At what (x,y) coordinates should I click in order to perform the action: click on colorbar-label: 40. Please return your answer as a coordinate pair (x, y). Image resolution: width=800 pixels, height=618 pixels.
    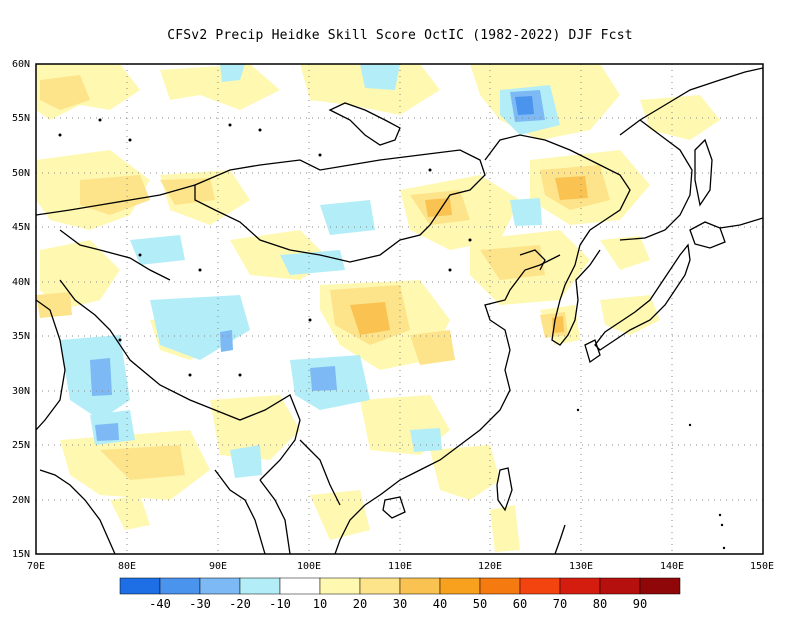
    Looking at the image, I should click on (440, 604).